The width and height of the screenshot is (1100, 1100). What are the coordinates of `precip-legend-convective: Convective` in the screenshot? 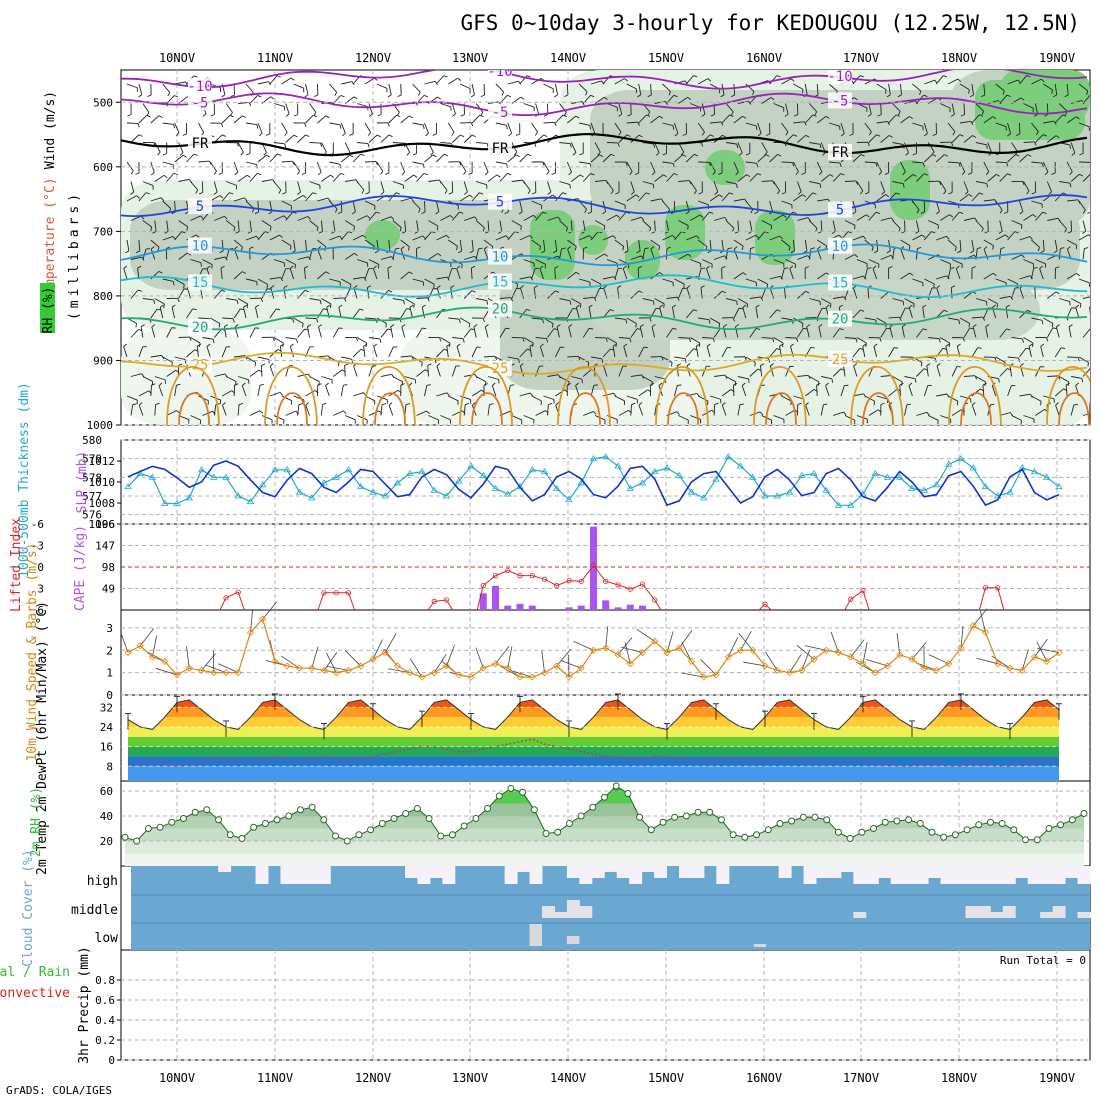 It's located at (35, 993).